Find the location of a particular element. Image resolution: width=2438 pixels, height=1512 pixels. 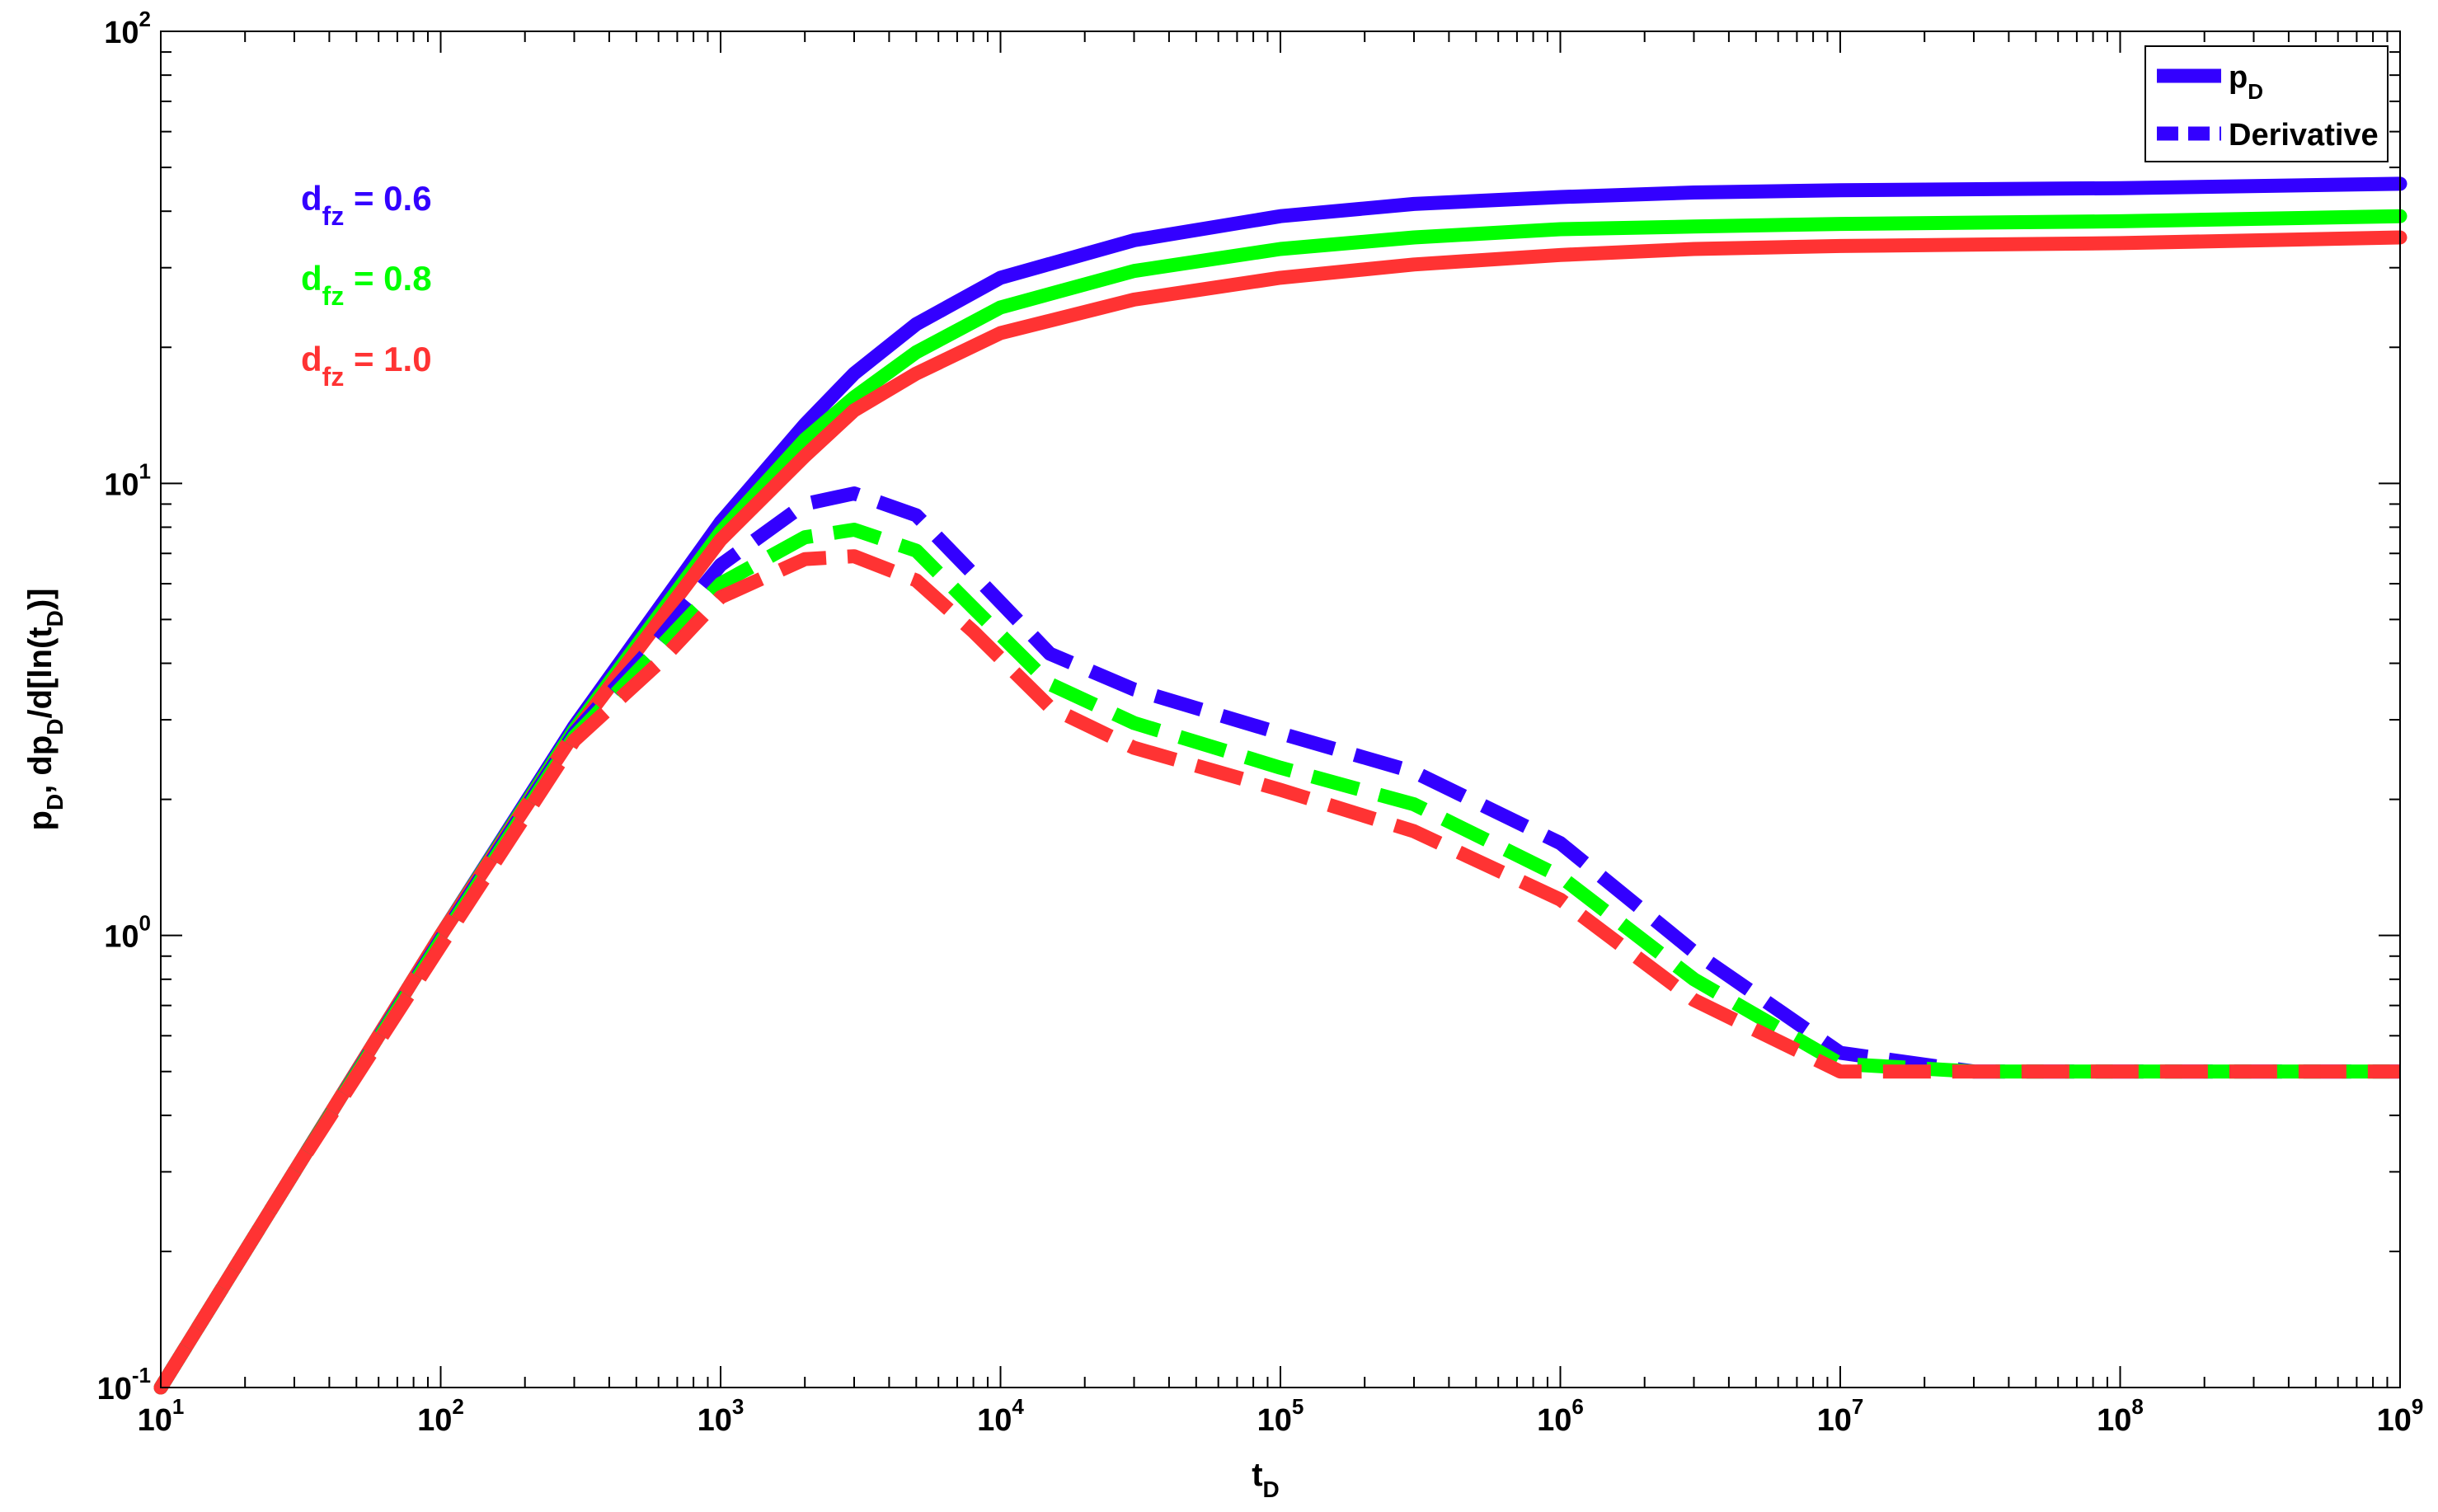

annotation-value: = 0.8 is located at coordinates (387, 279).